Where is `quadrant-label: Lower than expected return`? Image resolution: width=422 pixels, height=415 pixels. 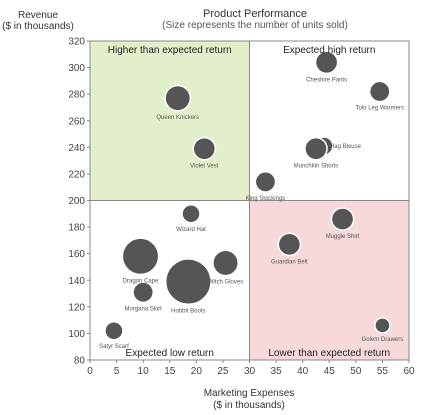
quadrant-label: Lower than expected return is located at coordinates (329, 353).